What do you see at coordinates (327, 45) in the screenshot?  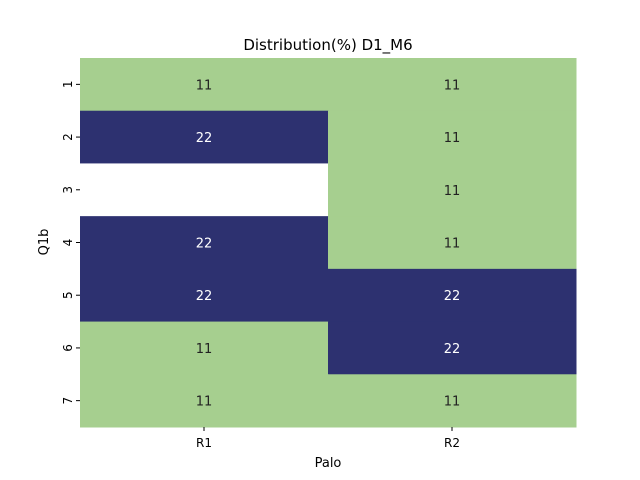 I see `chart-title: Distribution(%) D1_M6` at bounding box center [327, 45].